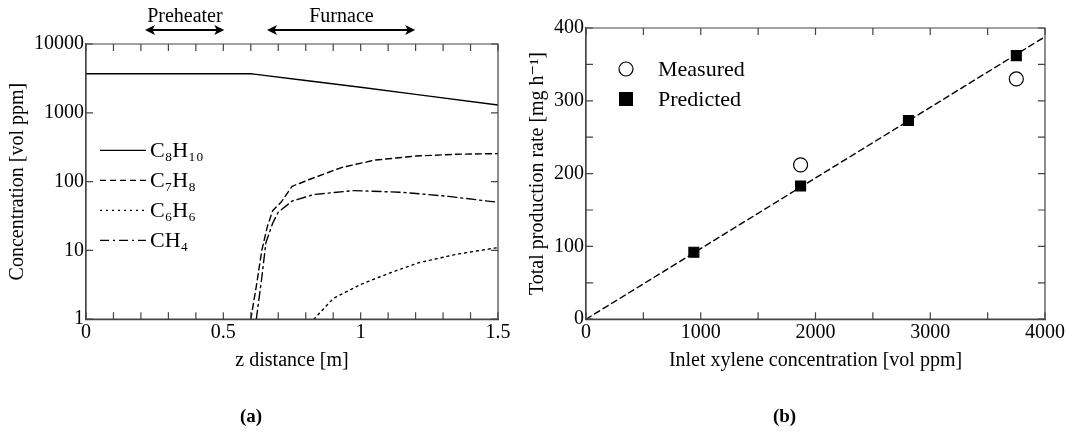  I want to click on legend-label: C₇H₈, so click(173, 180).